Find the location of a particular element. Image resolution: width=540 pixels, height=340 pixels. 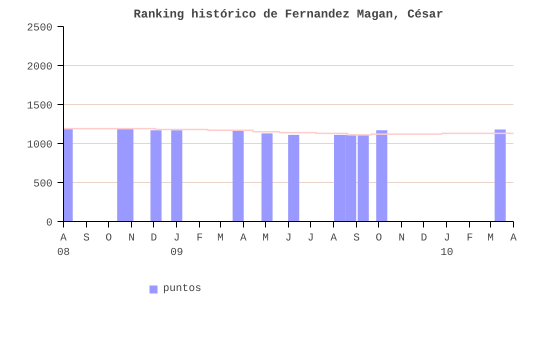

x-tick-label: J 10 is located at coordinates (447, 245).